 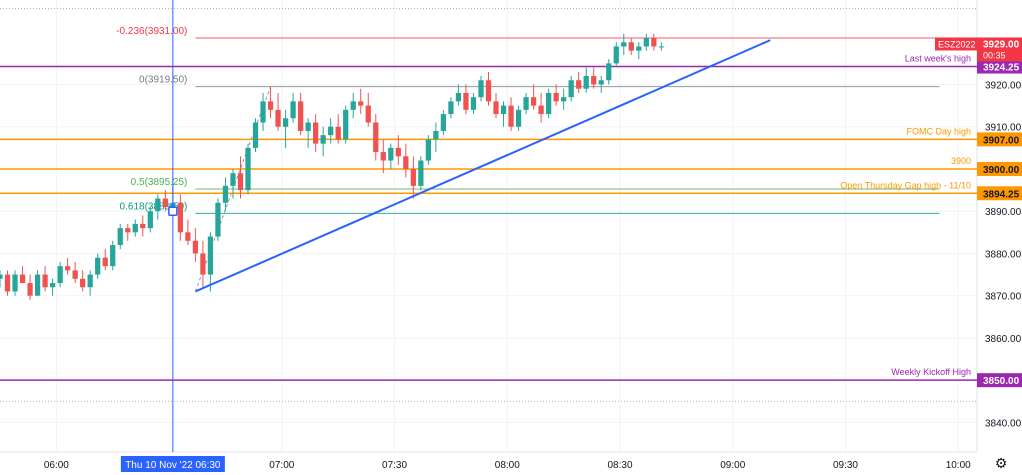 I want to click on gear-icon: ⚙, so click(x=1001, y=463).